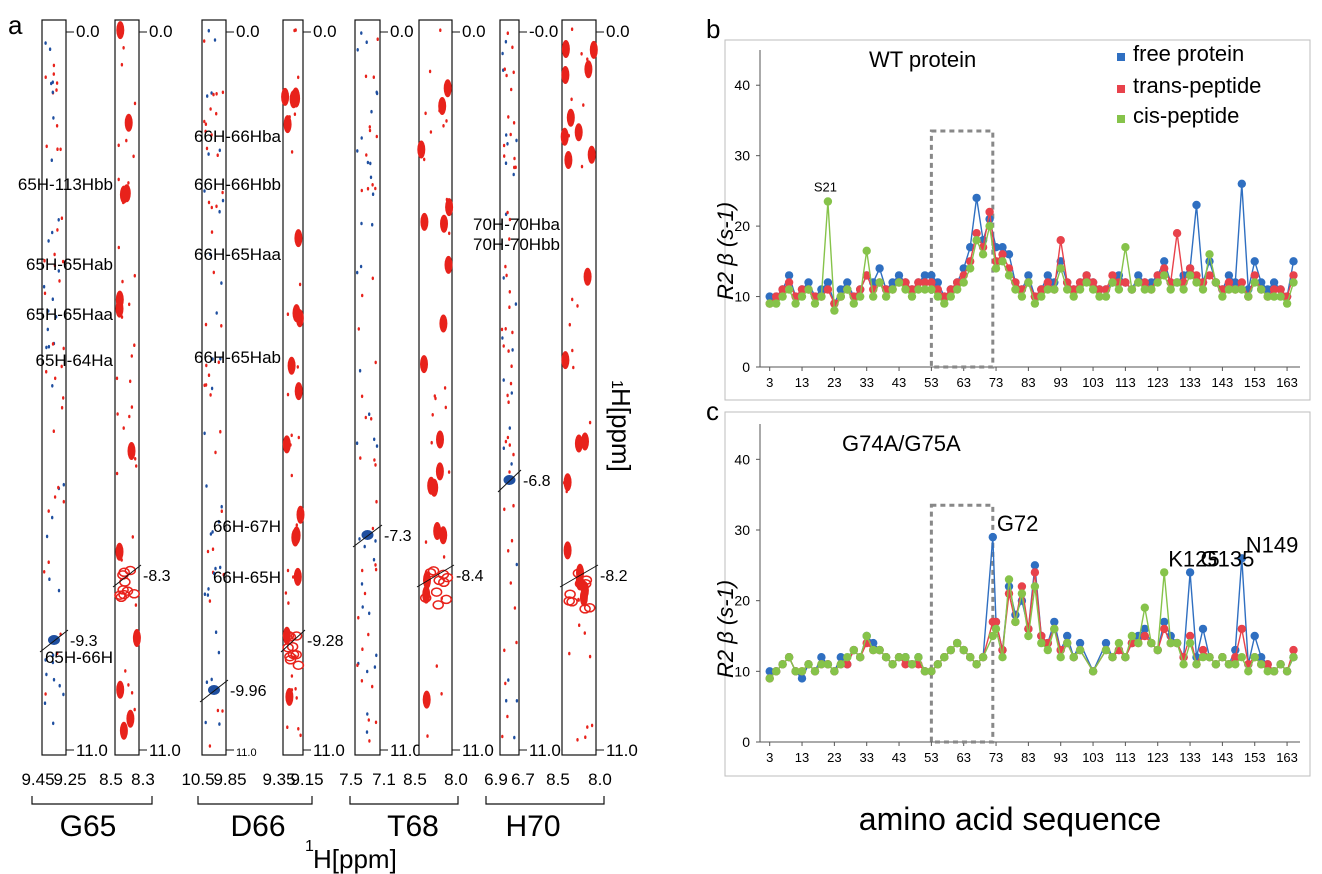  Describe the element at coordinates (278, 779) in the screenshot. I see `strip-tick-label: 9.35` at that location.